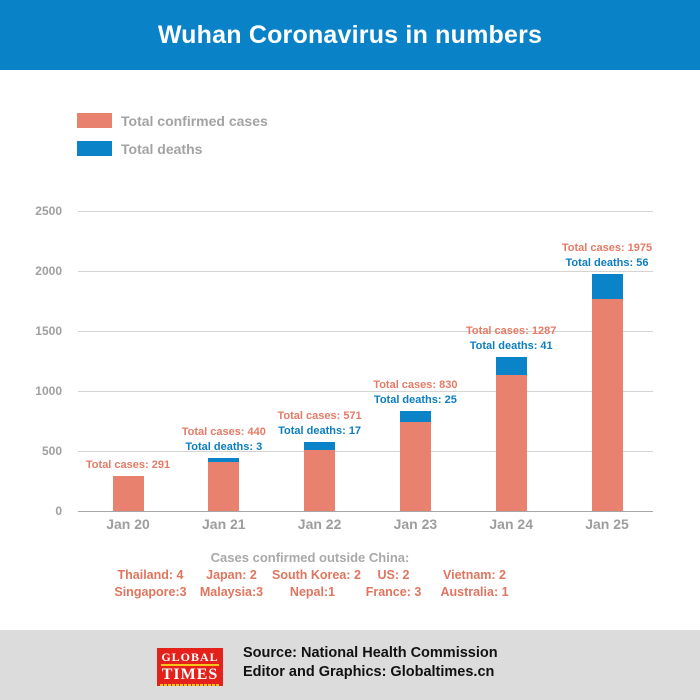  Describe the element at coordinates (48, 211) in the screenshot. I see `y-tick-label: 2500` at that location.